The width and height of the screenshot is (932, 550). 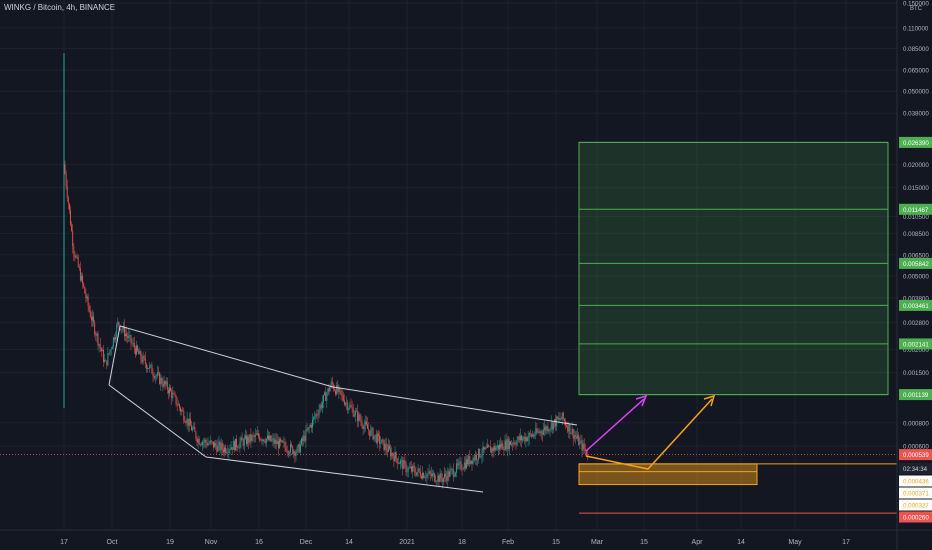 What do you see at coordinates (649, 434) in the screenshot?
I see `projection-arrow-dip-rally` at bounding box center [649, 434].